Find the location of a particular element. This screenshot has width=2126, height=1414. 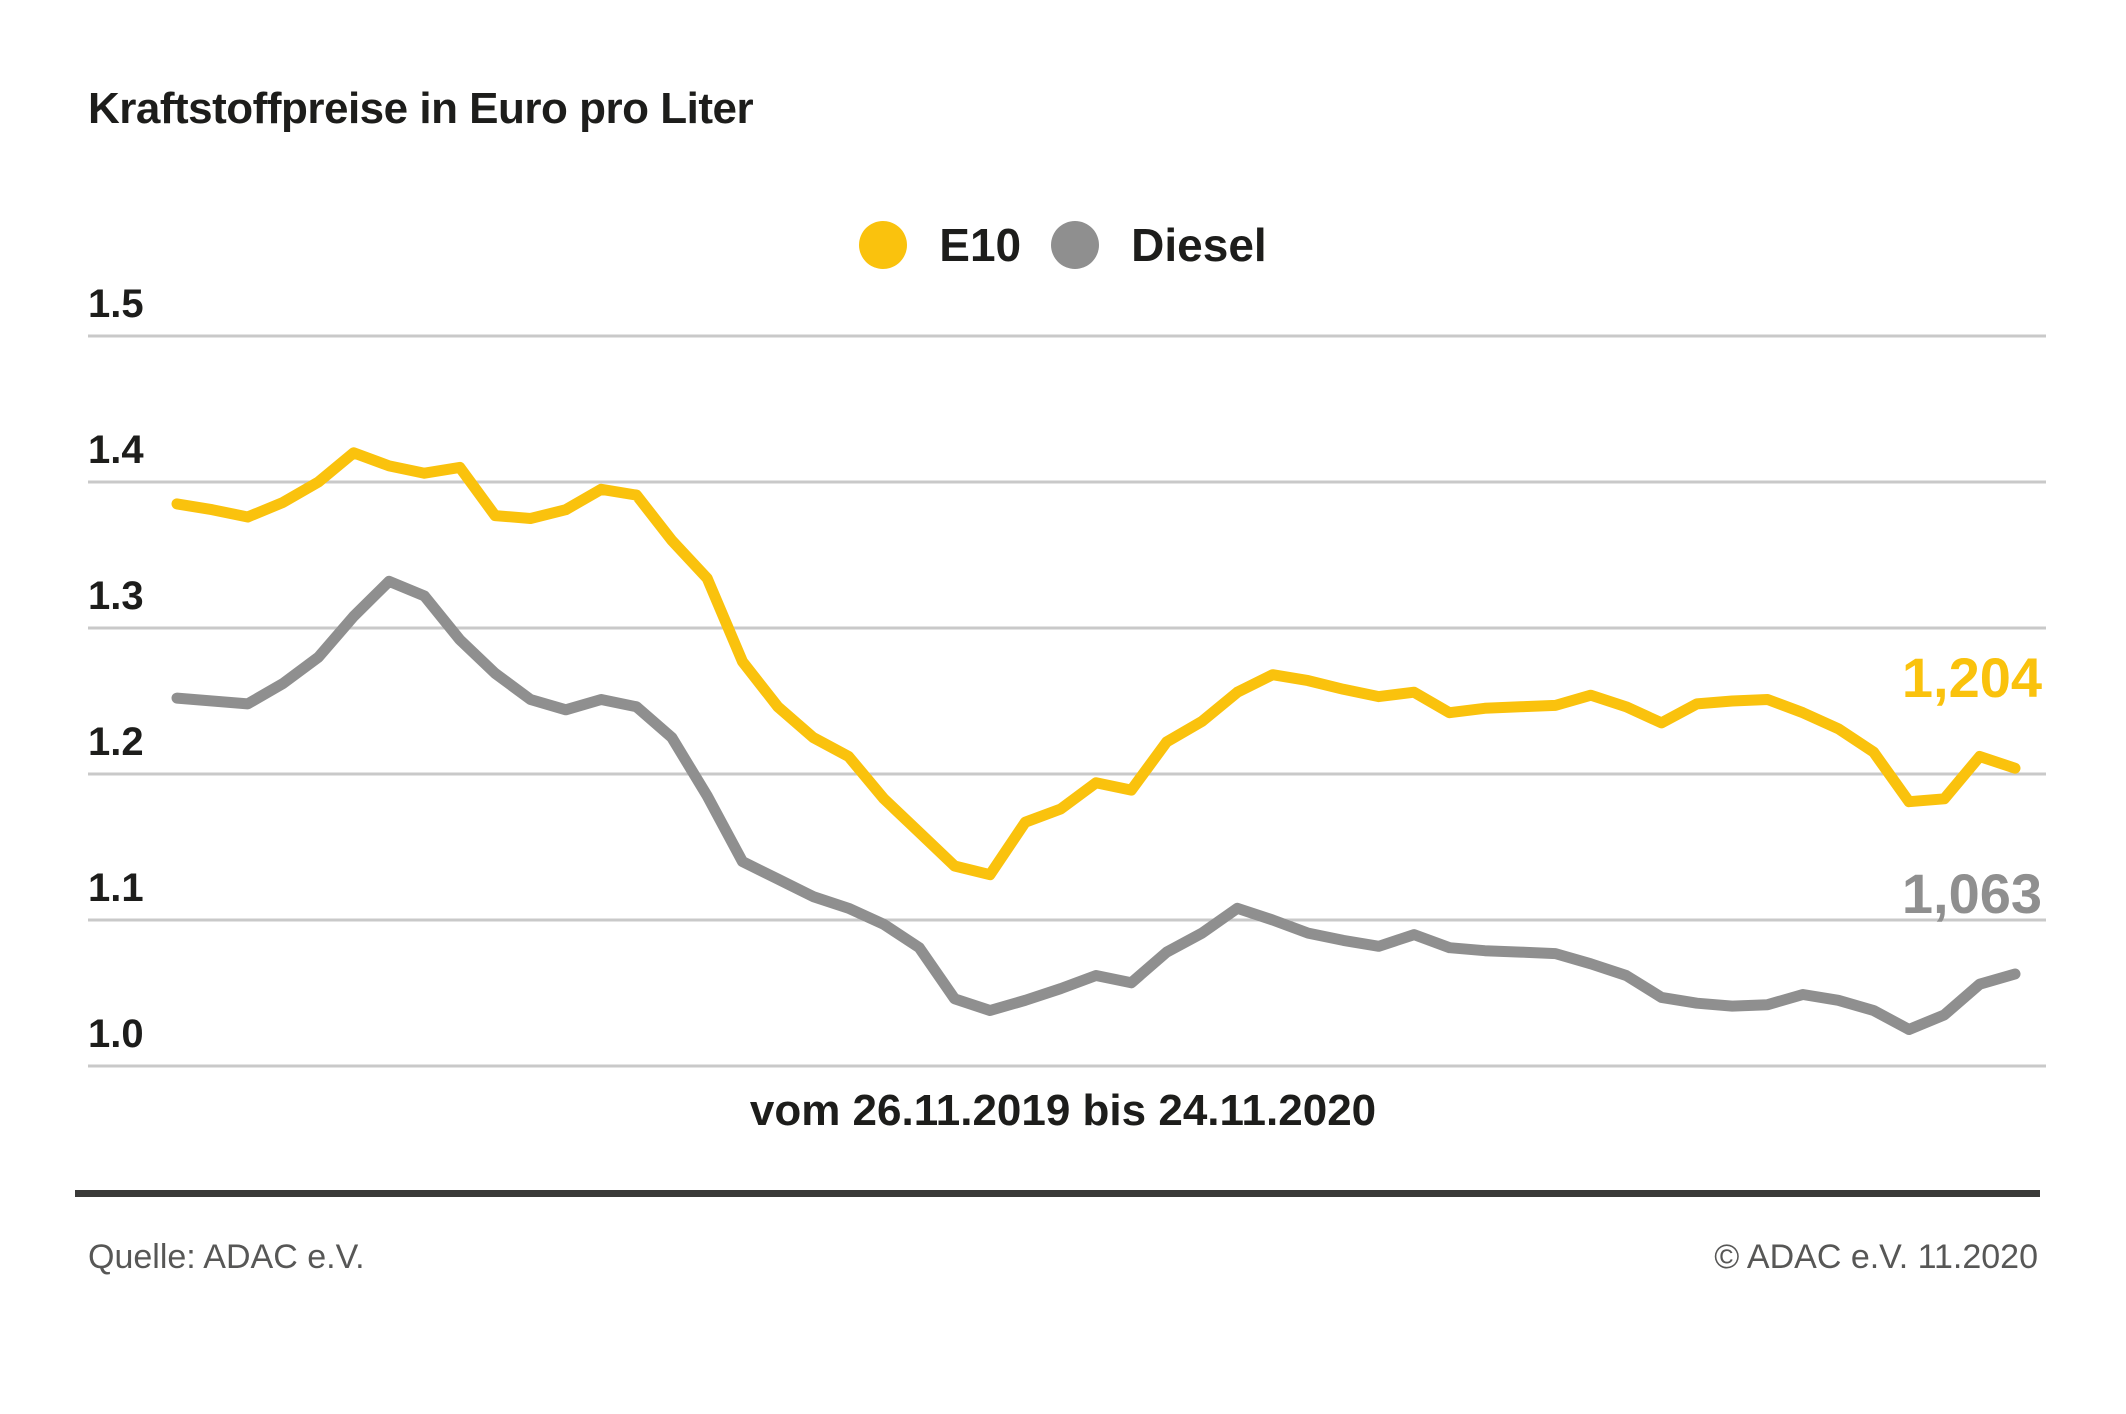

legend: E10 Diesel is located at coordinates (1063, 245).